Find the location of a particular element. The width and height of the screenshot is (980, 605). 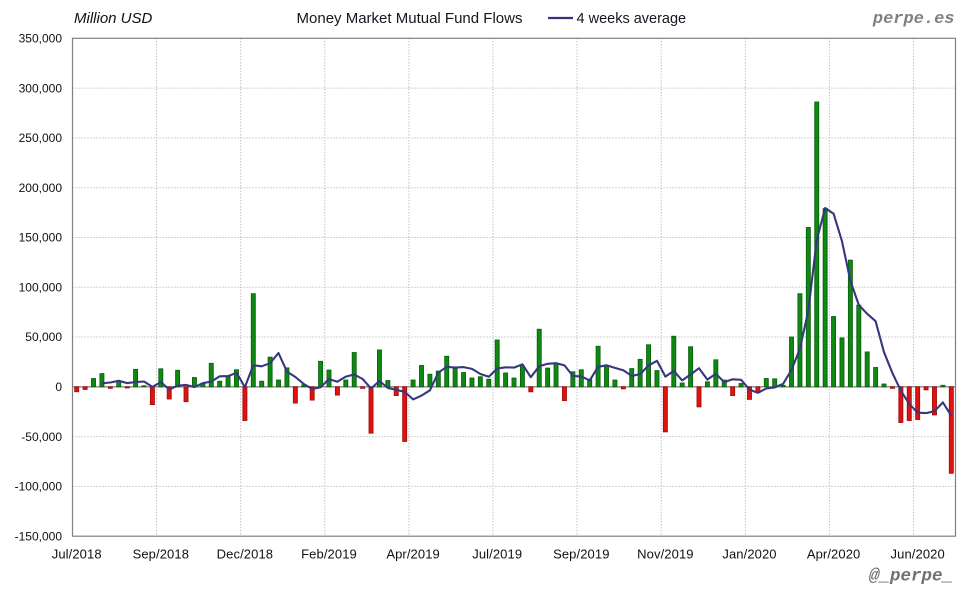

svg-text: 200,000 is located at coordinates (41, 188).